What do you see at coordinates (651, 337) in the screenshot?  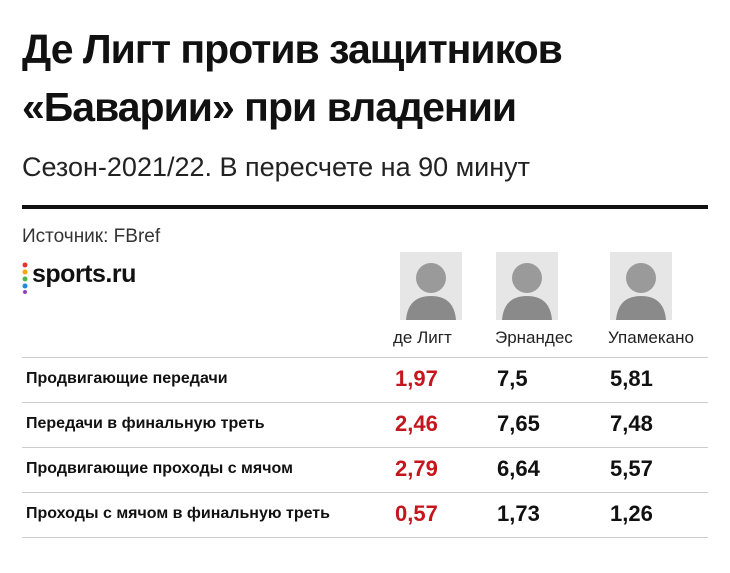 I see `player-name: Упамекано` at bounding box center [651, 337].